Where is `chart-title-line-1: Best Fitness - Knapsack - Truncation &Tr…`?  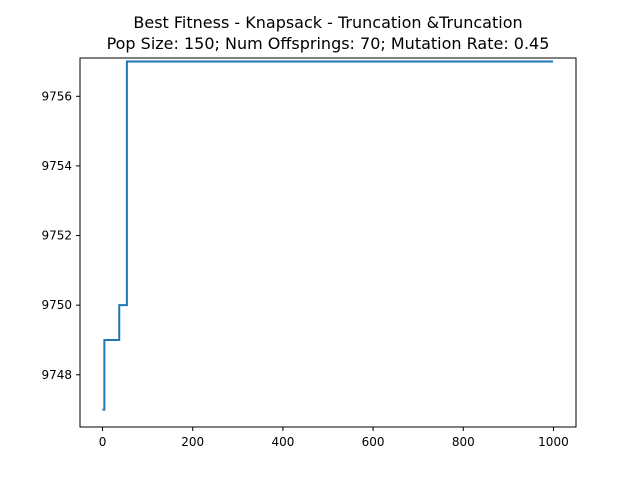 chart-title-line-1: Best Fitness - Knapsack - Truncation &Tr… is located at coordinates (327, 22).